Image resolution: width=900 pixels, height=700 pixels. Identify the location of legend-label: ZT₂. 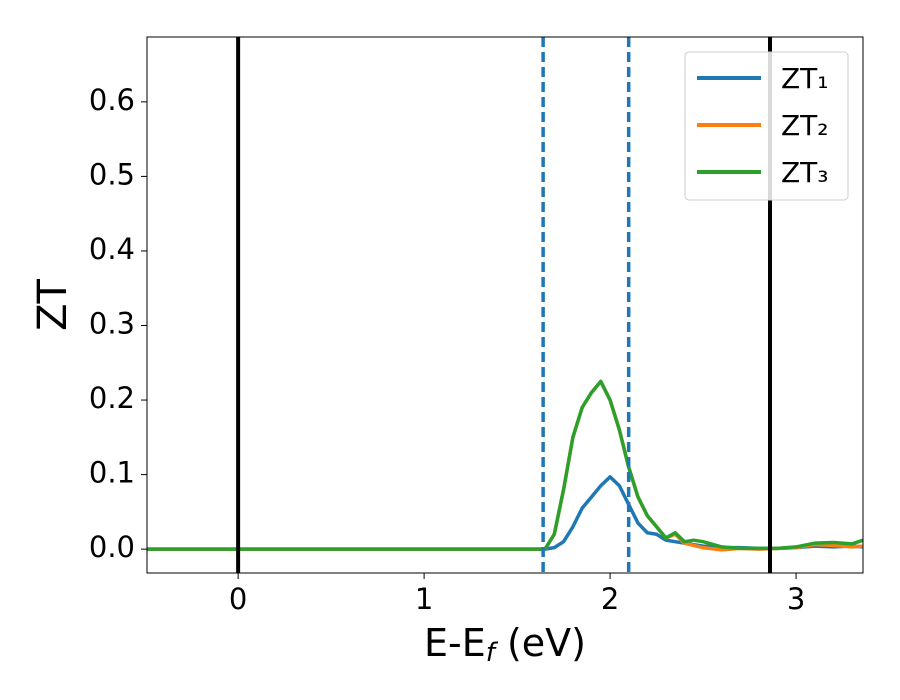
(805, 125).